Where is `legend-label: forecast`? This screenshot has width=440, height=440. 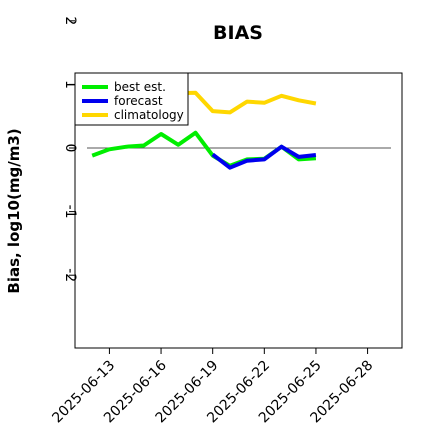 legend-label: forecast is located at coordinates (138, 101).